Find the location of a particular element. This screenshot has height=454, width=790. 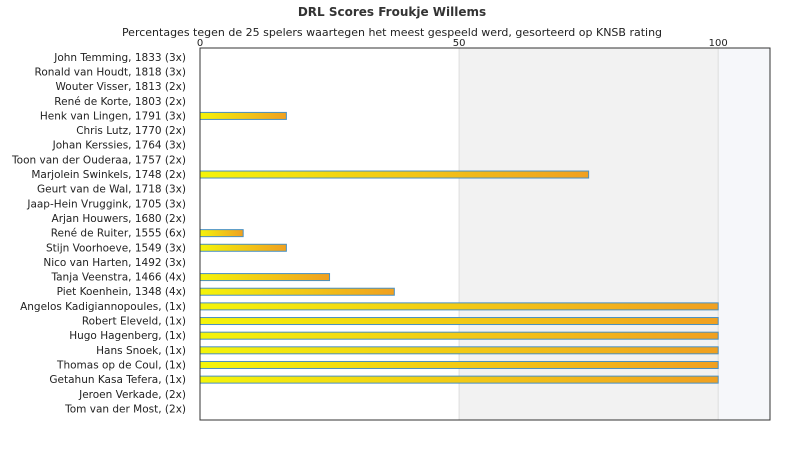

x-axis-ticks: 0 50 100 is located at coordinates (462, 43).